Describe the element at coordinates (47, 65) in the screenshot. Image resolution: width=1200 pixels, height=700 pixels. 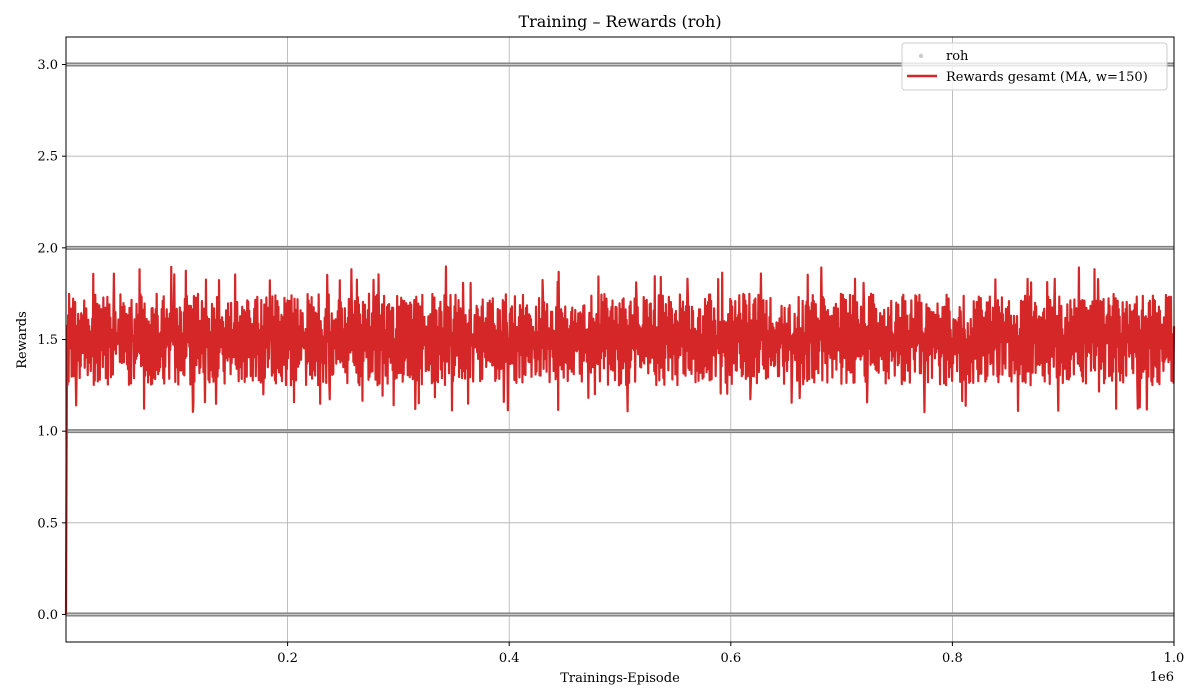
I see `y-tick-label: 3.0` at that location.